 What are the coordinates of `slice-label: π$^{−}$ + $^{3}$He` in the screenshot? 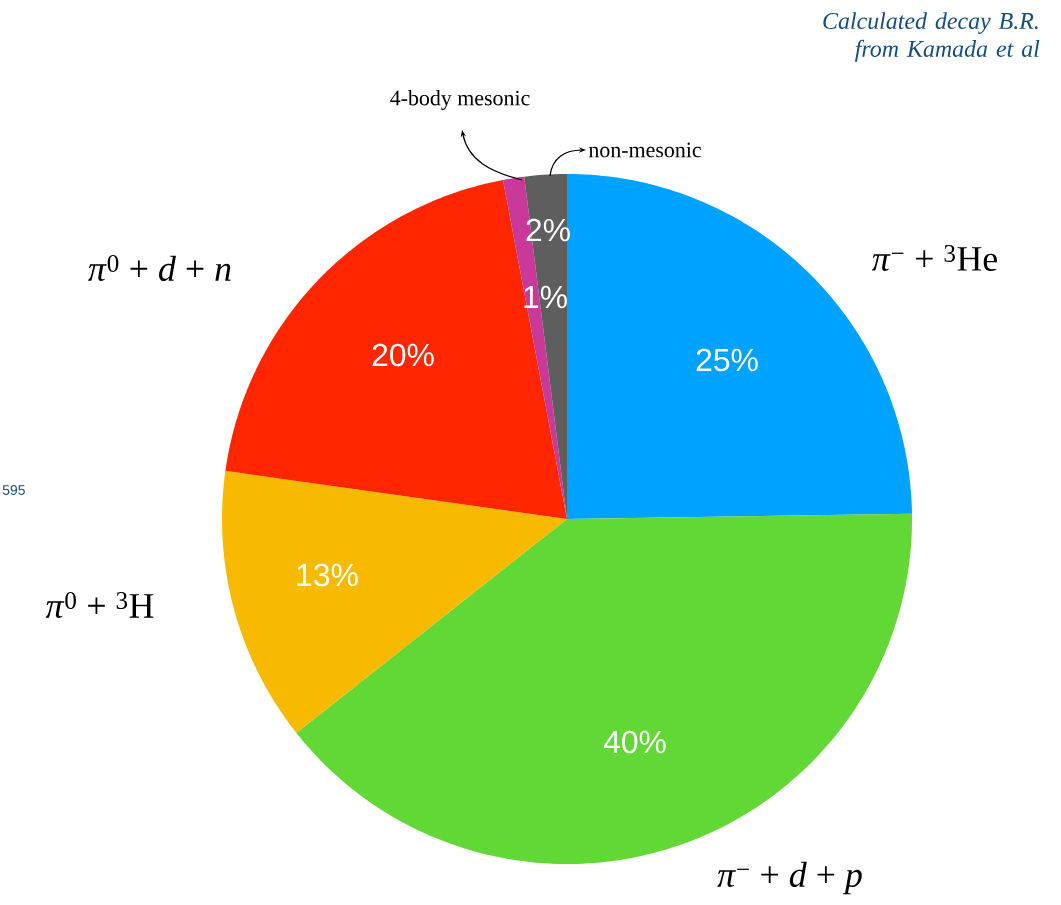 It's located at (934, 258).